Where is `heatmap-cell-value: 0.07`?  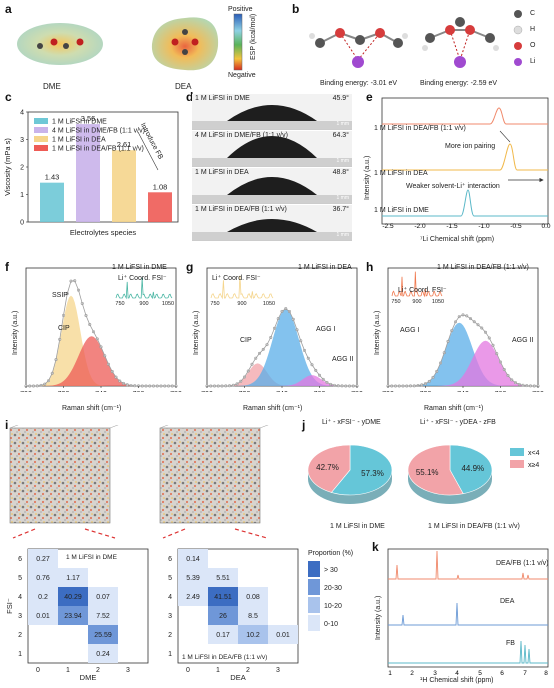
heatmap-cell-value: 0.07 is located at coordinates (103, 597).